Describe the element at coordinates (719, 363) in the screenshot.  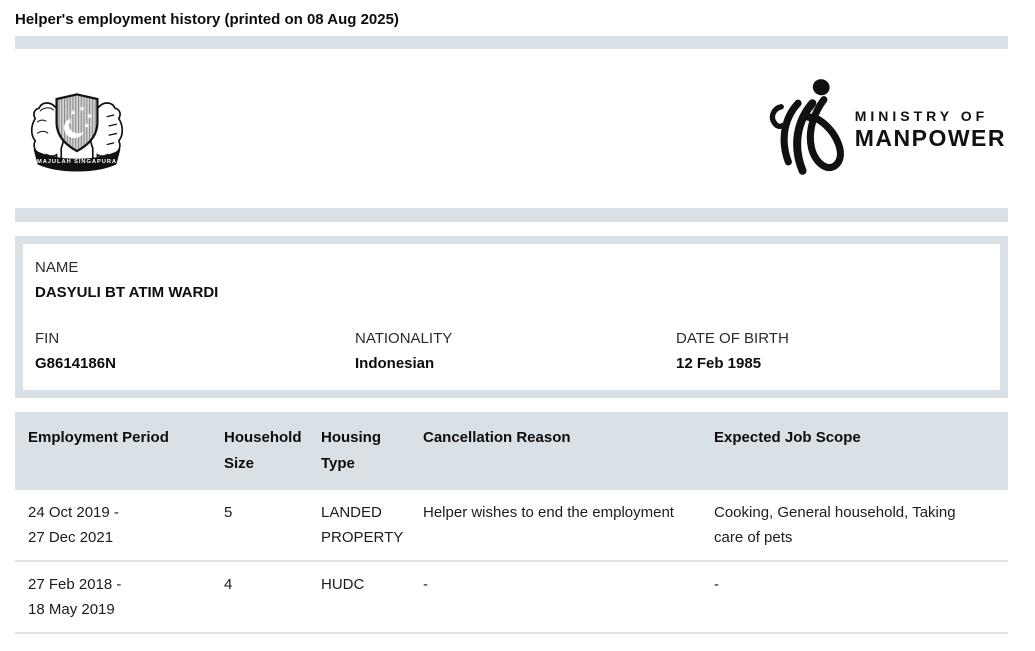
I see `dob-value: 12 Feb 1985` at that location.